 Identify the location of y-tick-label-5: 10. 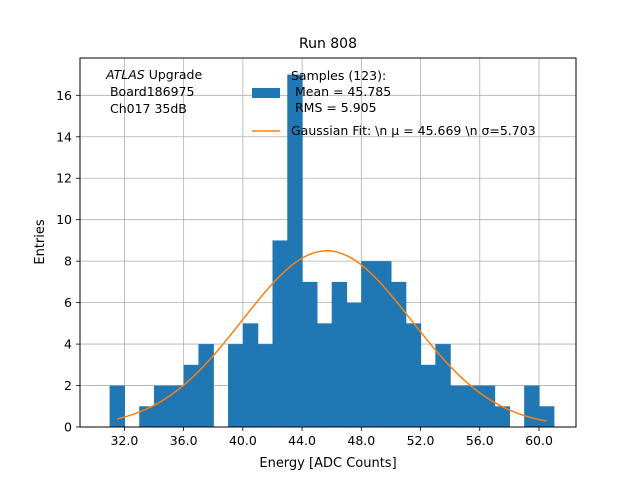
(64, 219).